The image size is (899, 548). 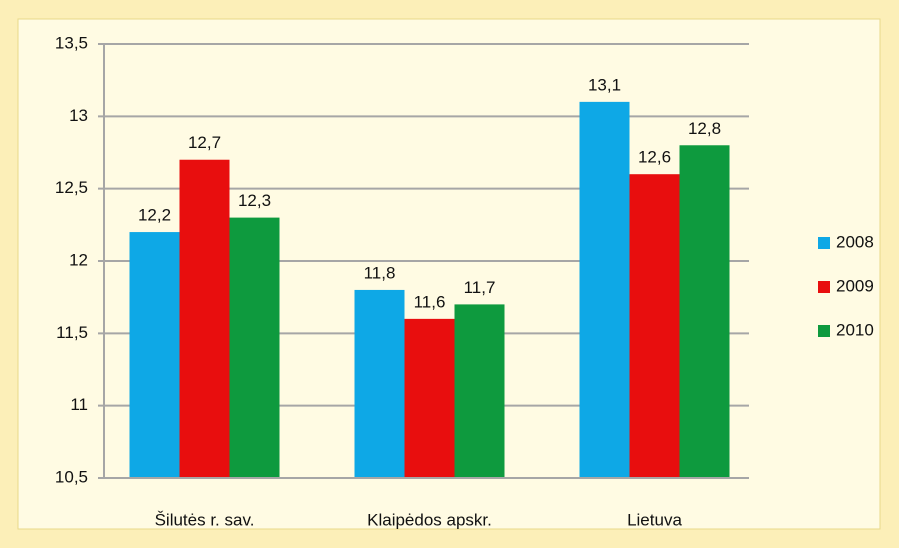 What do you see at coordinates (79, 404) in the screenshot?
I see `y-tick-label: 11` at bounding box center [79, 404].